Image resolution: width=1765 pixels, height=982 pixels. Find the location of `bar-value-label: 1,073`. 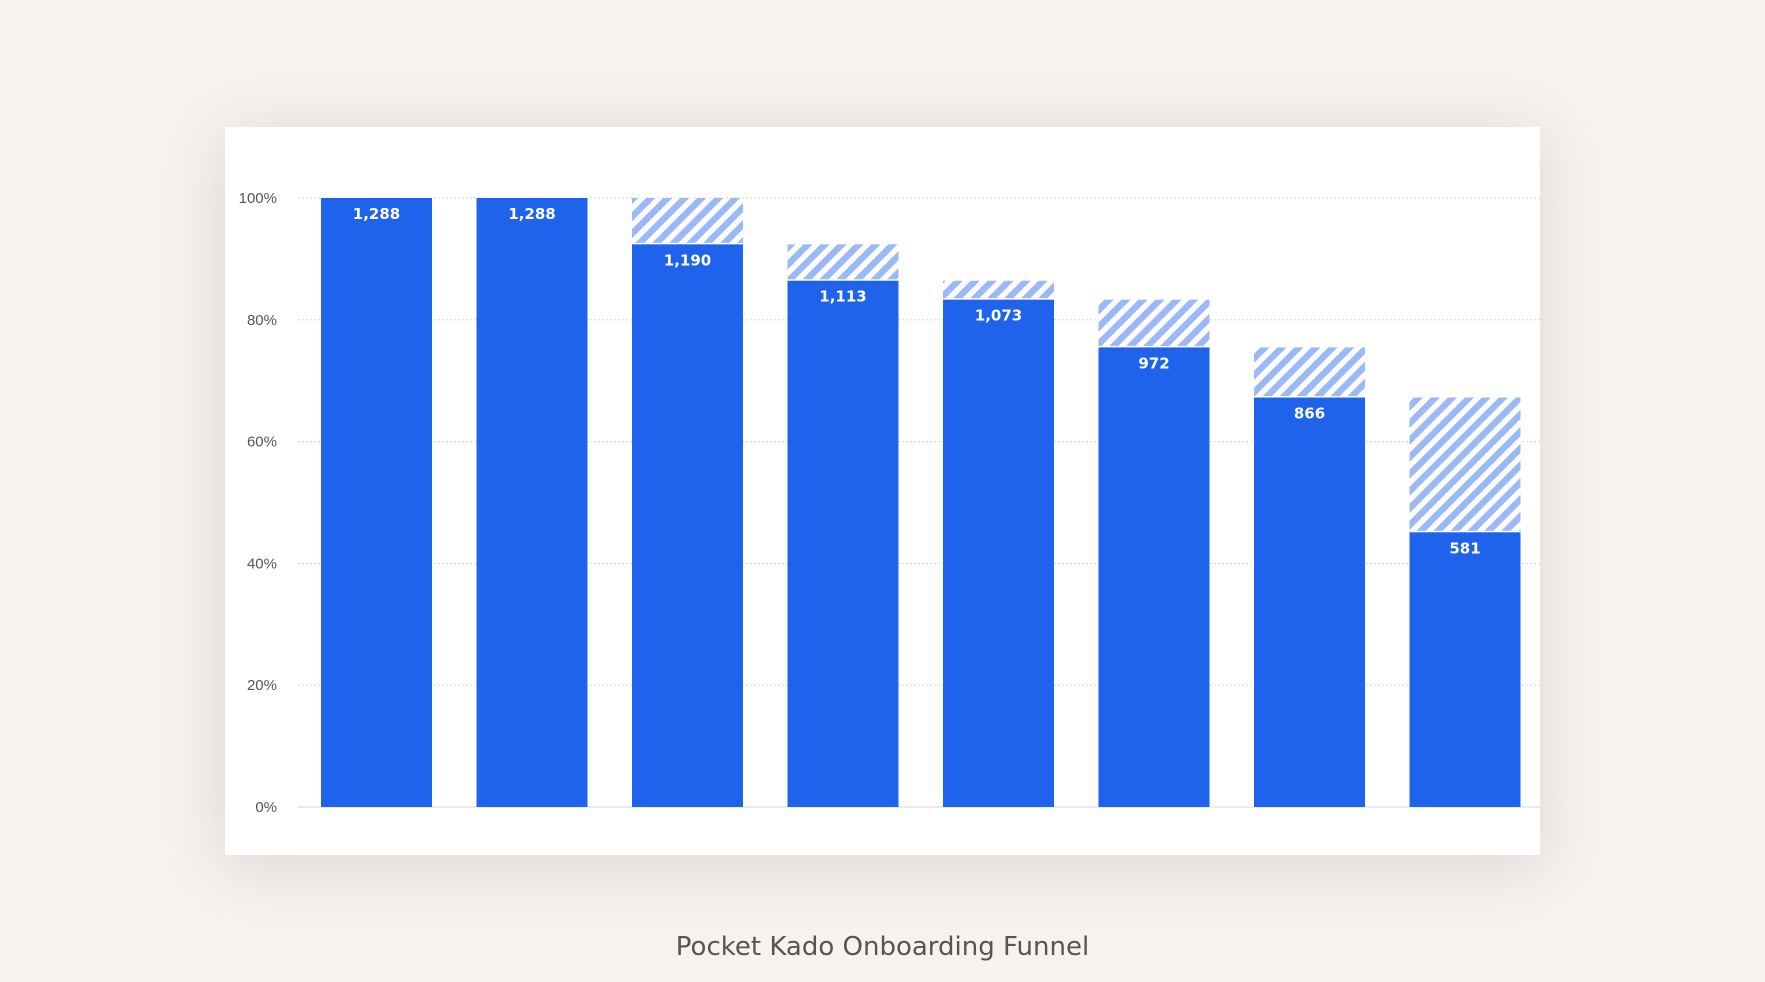

bar-value-label: 1,073 is located at coordinates (998, 316).